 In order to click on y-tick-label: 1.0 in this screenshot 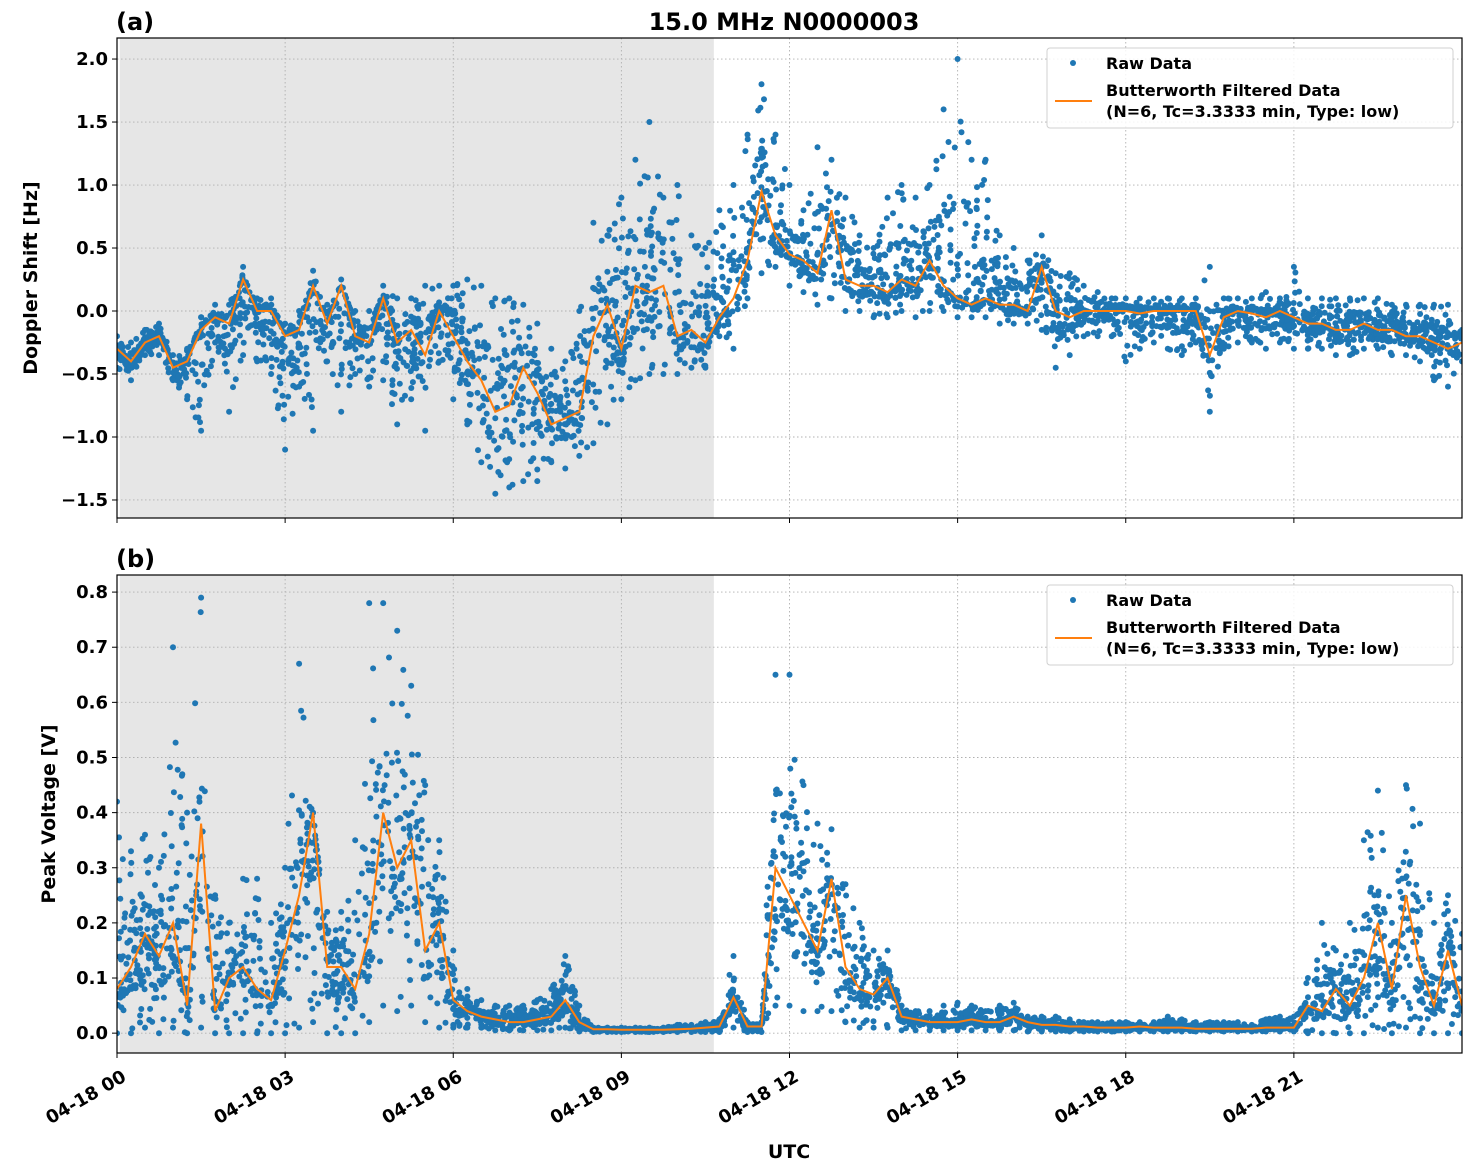, I will do `click(92, 185)`.